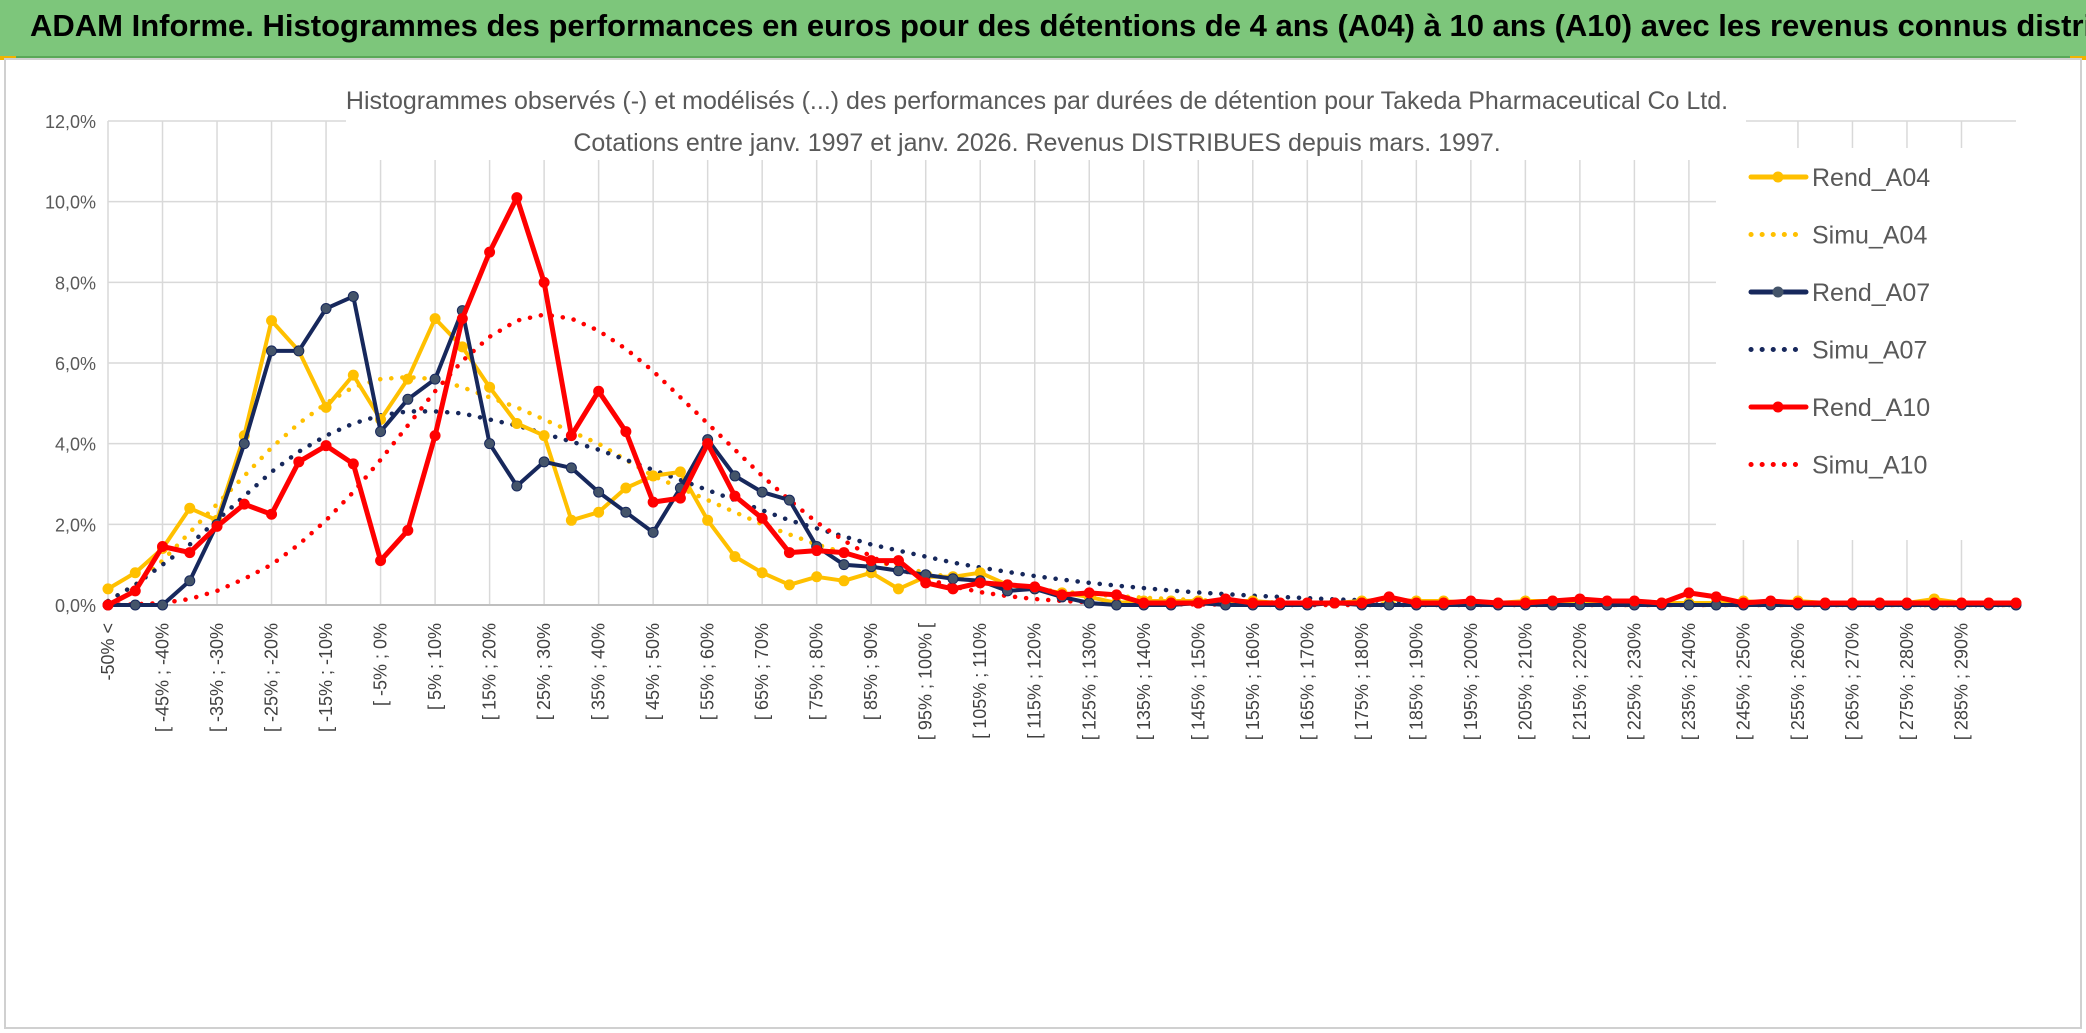  Describe the element at coordinates (75, 283) in the screenshot. I see `y-tick-label: 8,0%` at that location.